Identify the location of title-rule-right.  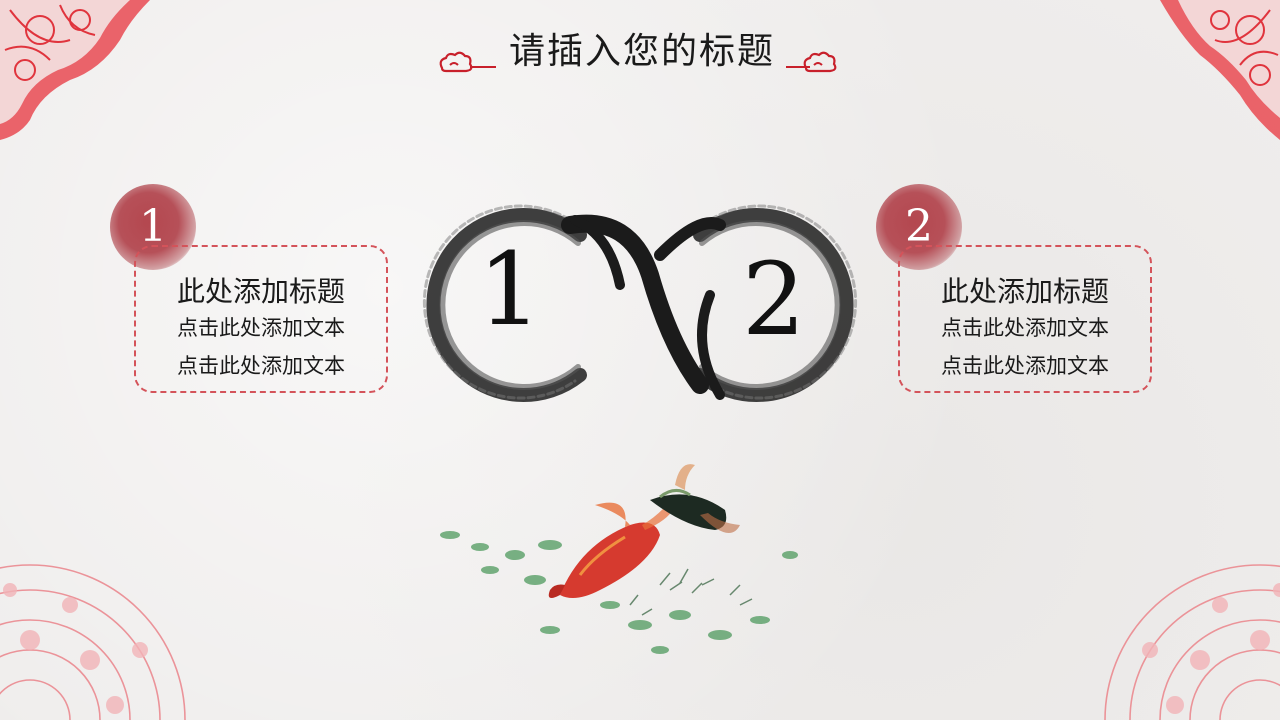
(798, 67).